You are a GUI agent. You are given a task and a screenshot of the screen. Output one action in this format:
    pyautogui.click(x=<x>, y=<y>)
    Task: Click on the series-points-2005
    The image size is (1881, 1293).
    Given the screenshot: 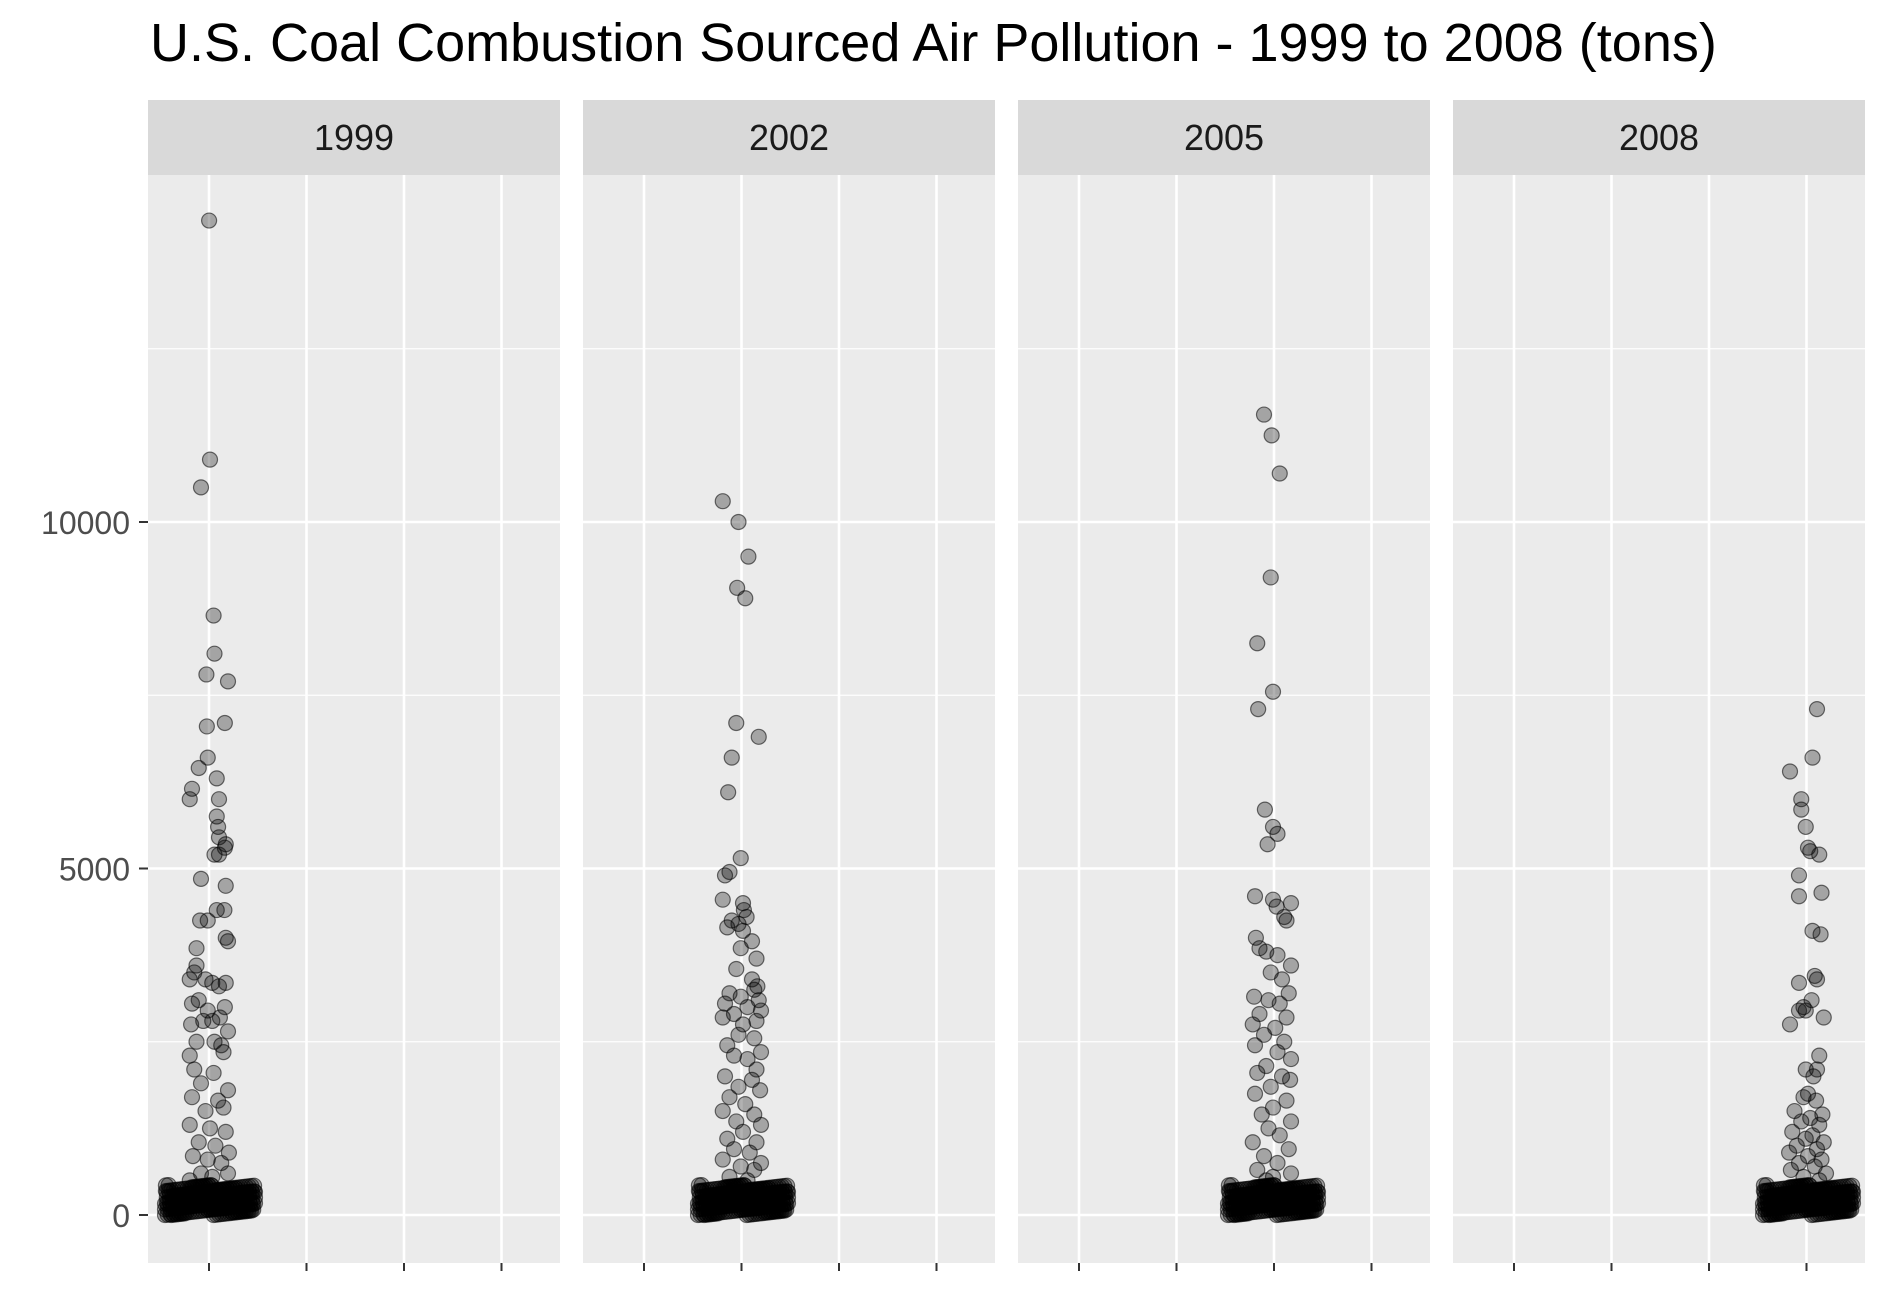 What is the action you would take?
    pyautogui.click(x=1273, y=815)
    